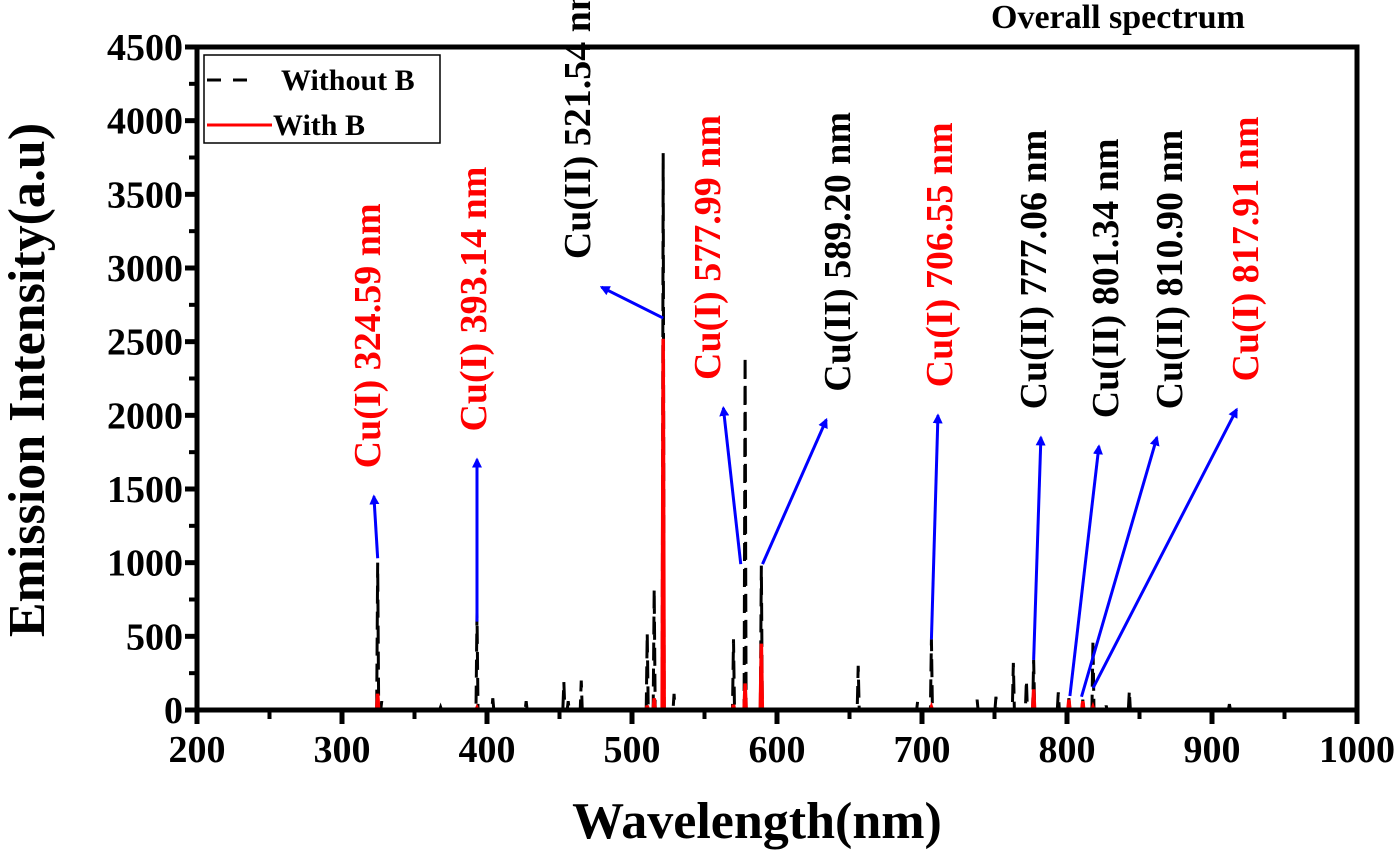  Describe the element at coordinates (1106, 279) in the screenshot. I see `annotation-label: Cu(II) 801.34 nm` at that location.